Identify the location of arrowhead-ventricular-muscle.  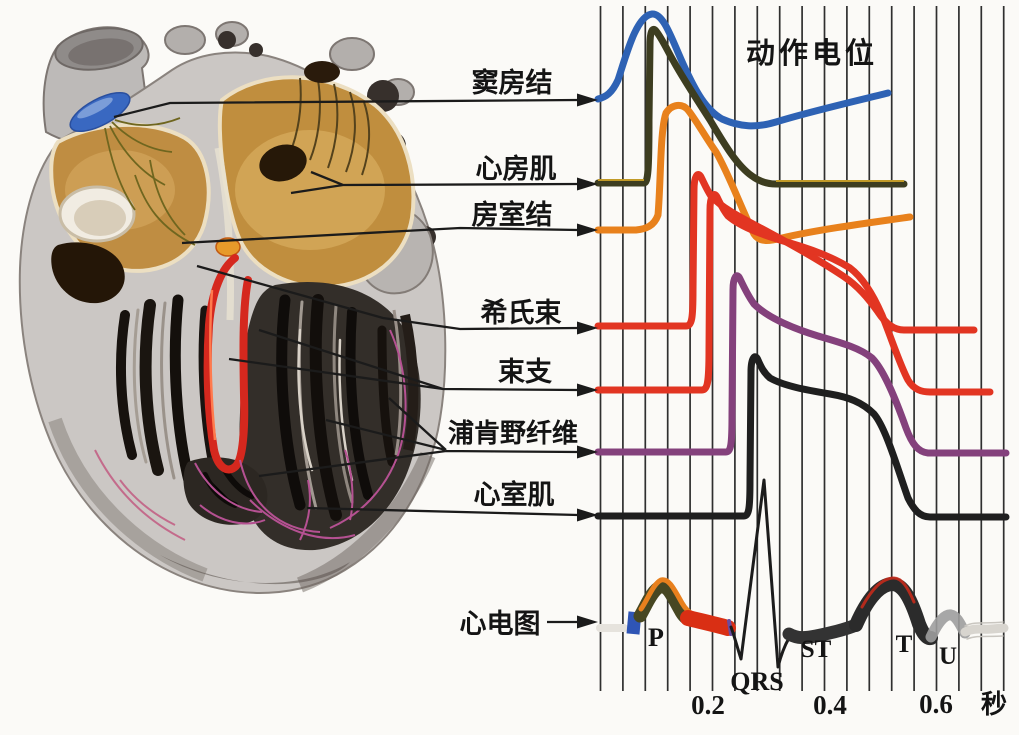
(587, 515).